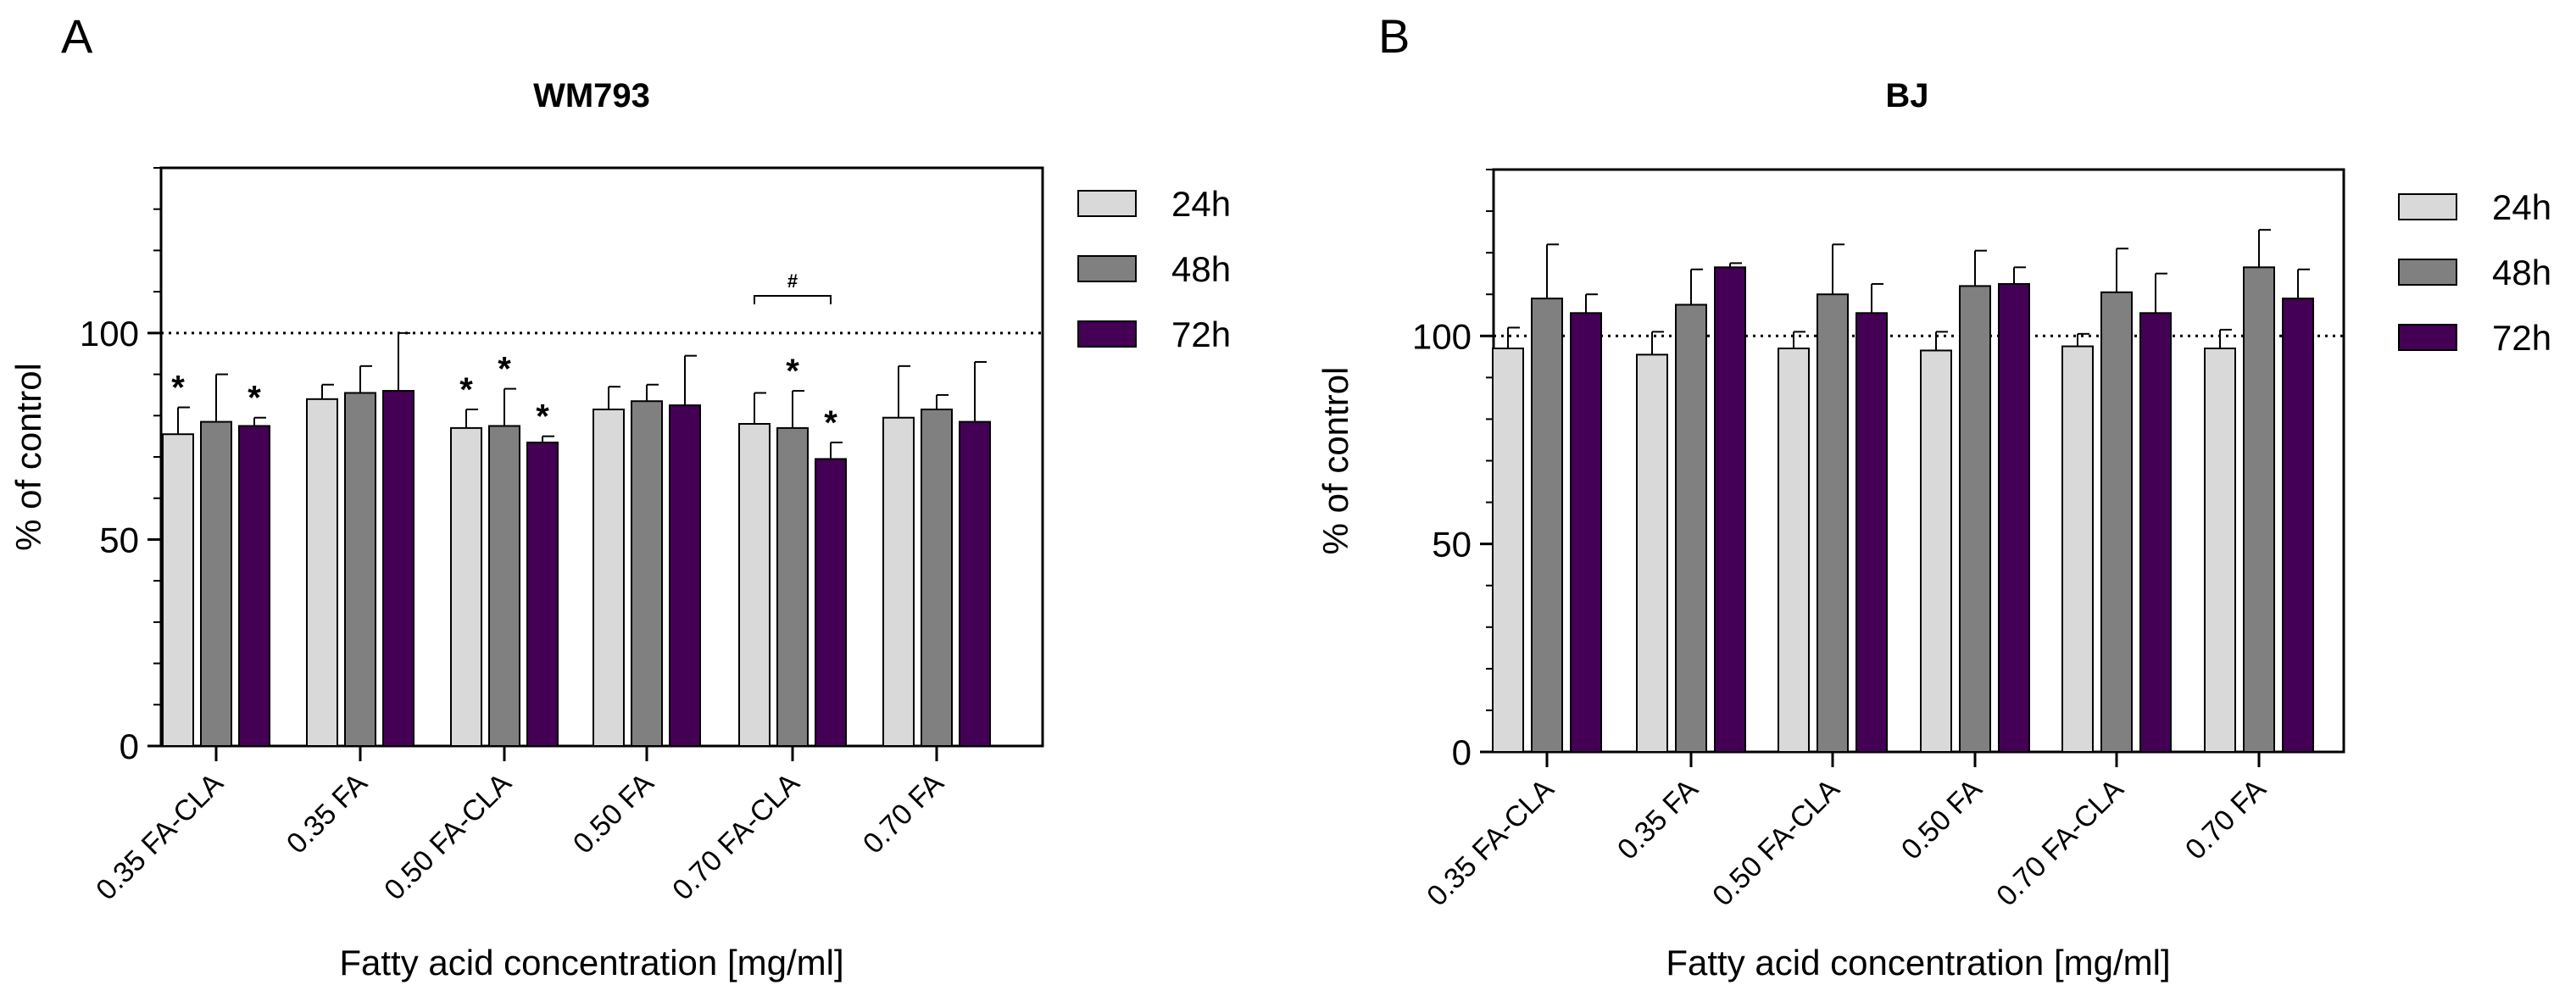 The width and height of the screenshot is (2576, 1002). What do you see at coordinates (793, 300) in the screenshot?
I see `significance-bracket` at bounding box center [793, 300].